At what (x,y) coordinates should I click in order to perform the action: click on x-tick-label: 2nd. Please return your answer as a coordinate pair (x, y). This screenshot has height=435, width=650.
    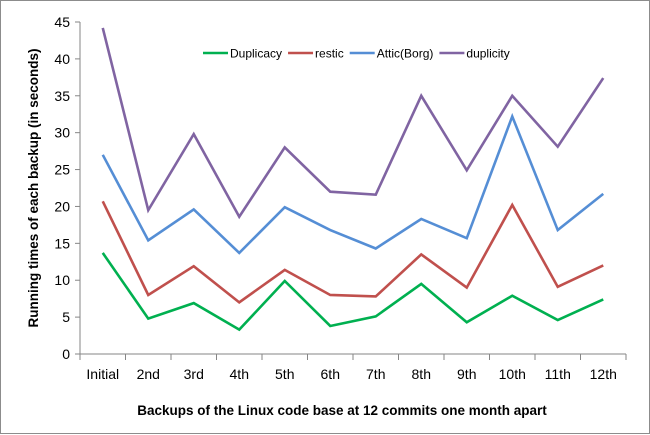
    Looking at the image, I should click on (148, 374).